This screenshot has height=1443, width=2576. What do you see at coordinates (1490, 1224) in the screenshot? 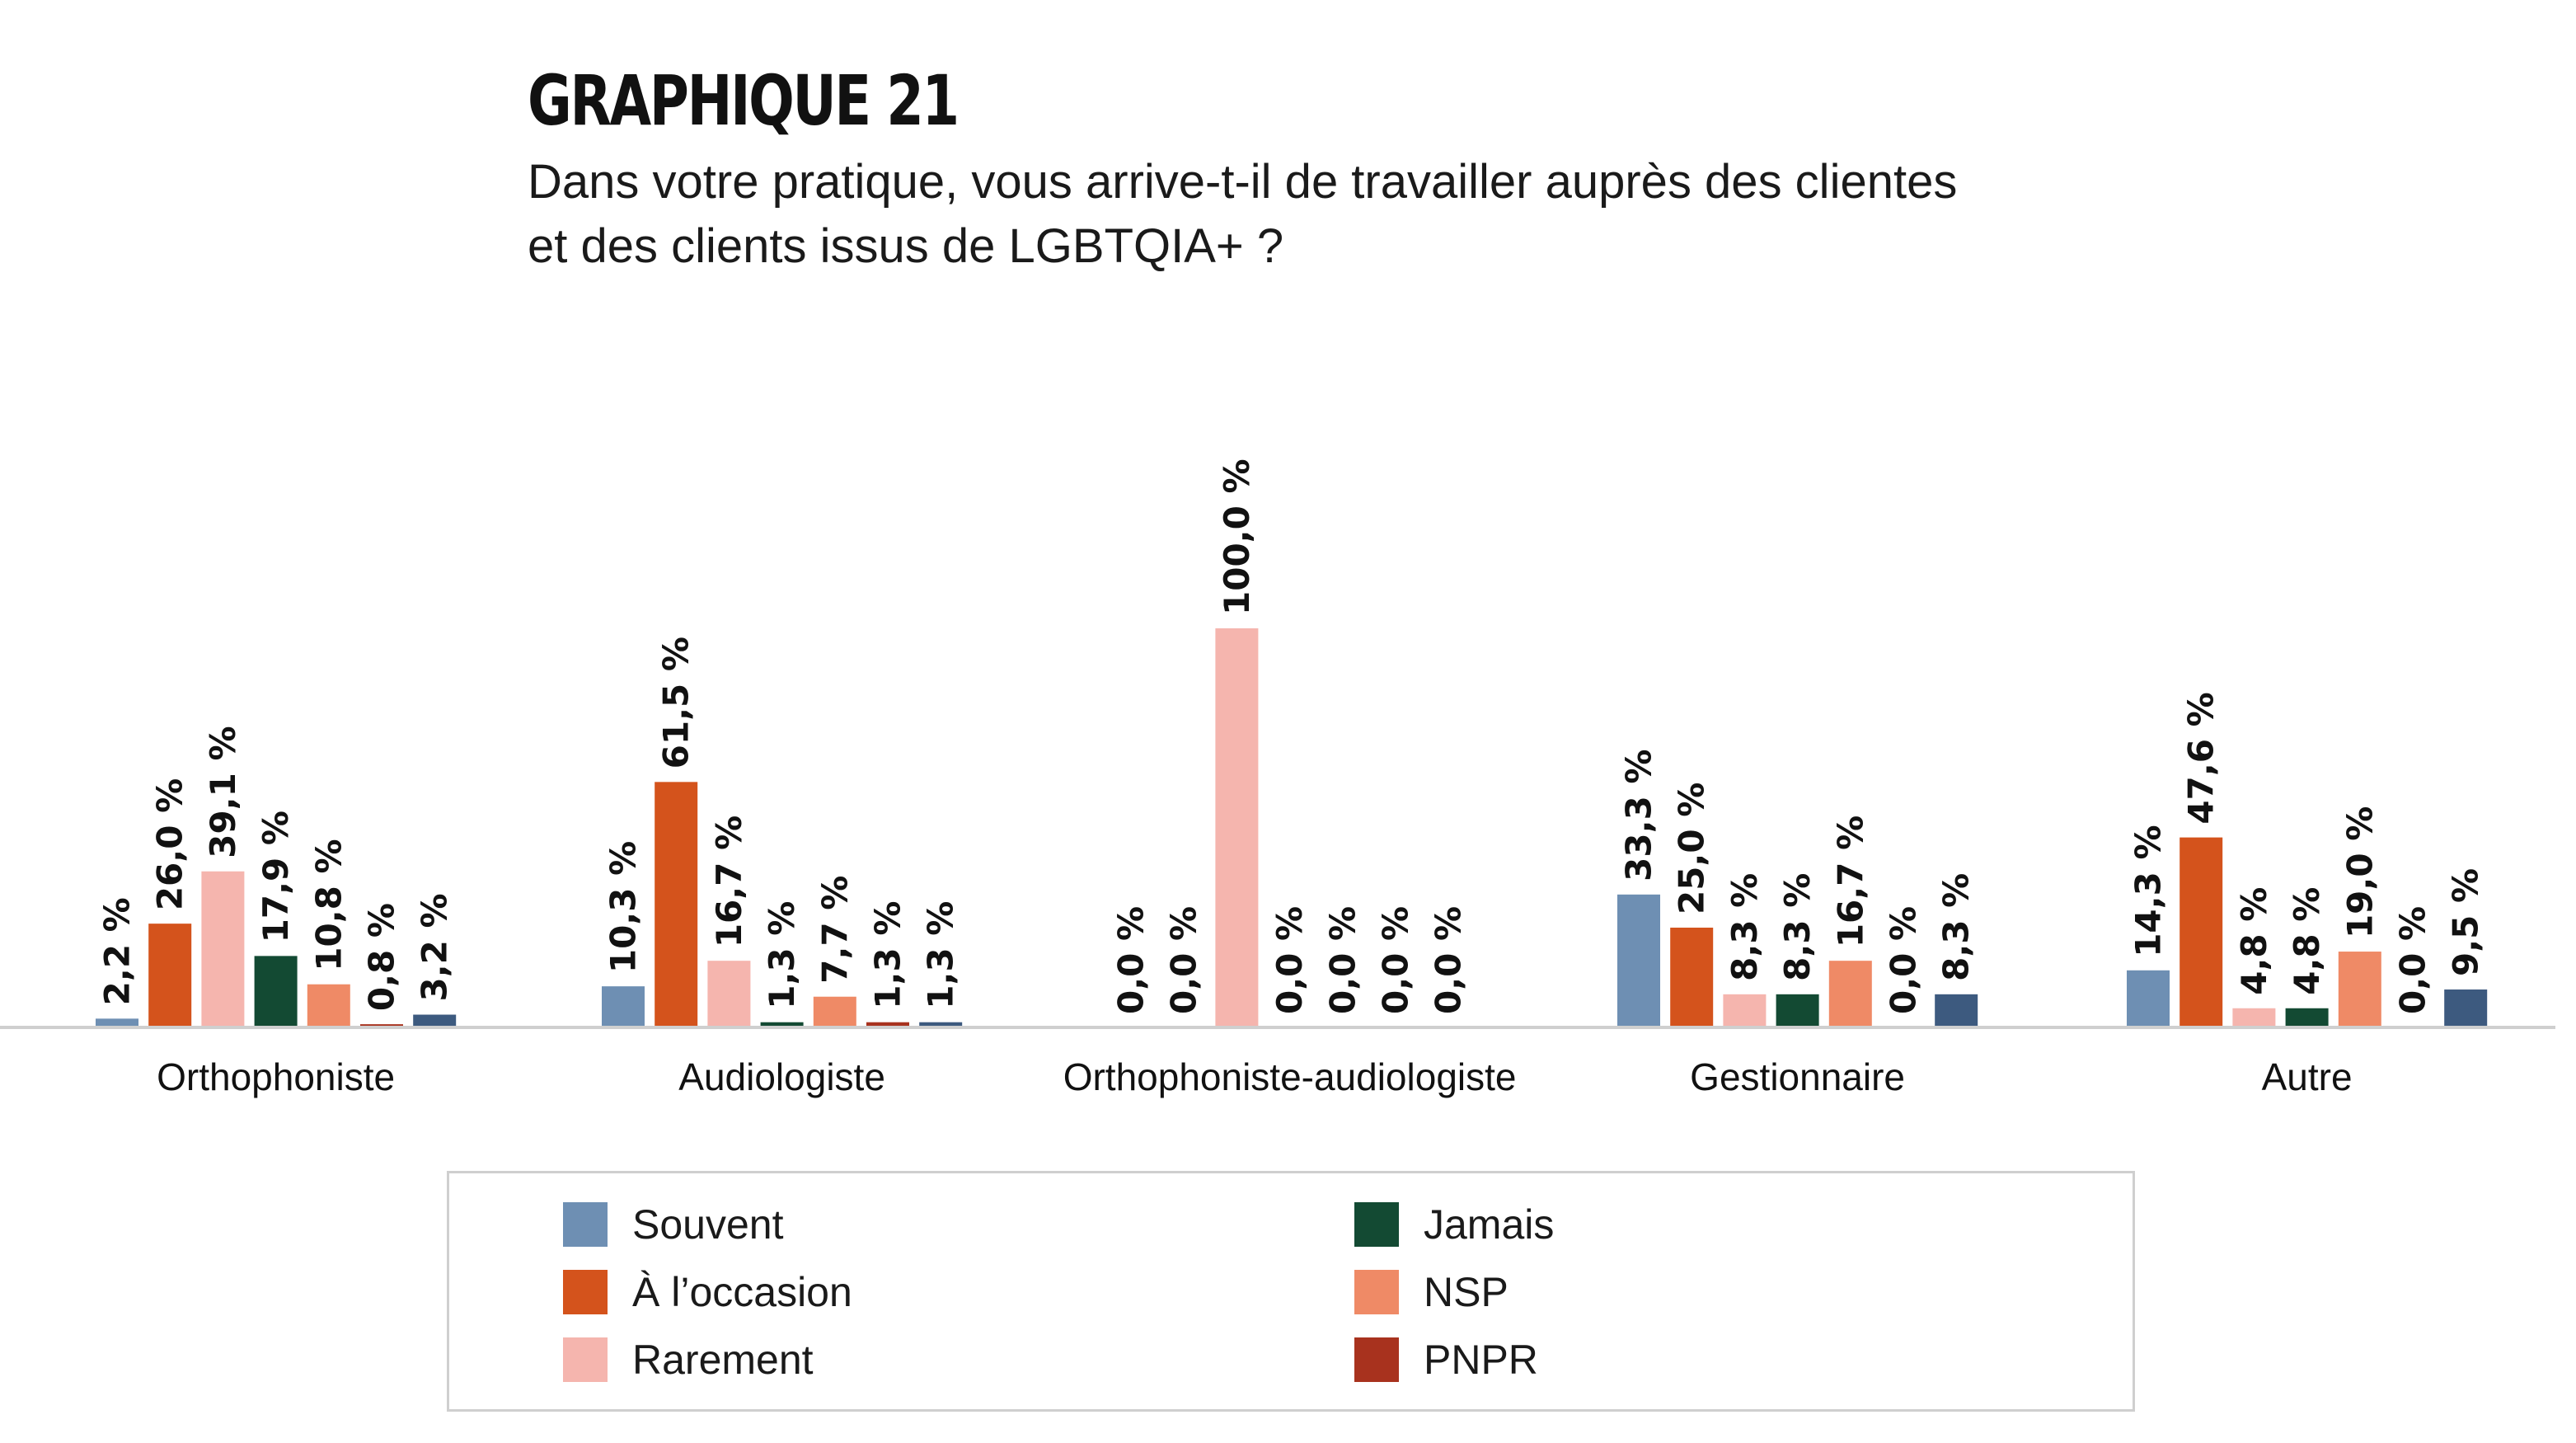
I see `legend-label: Jamais` at bounding box center [1490, 1224].